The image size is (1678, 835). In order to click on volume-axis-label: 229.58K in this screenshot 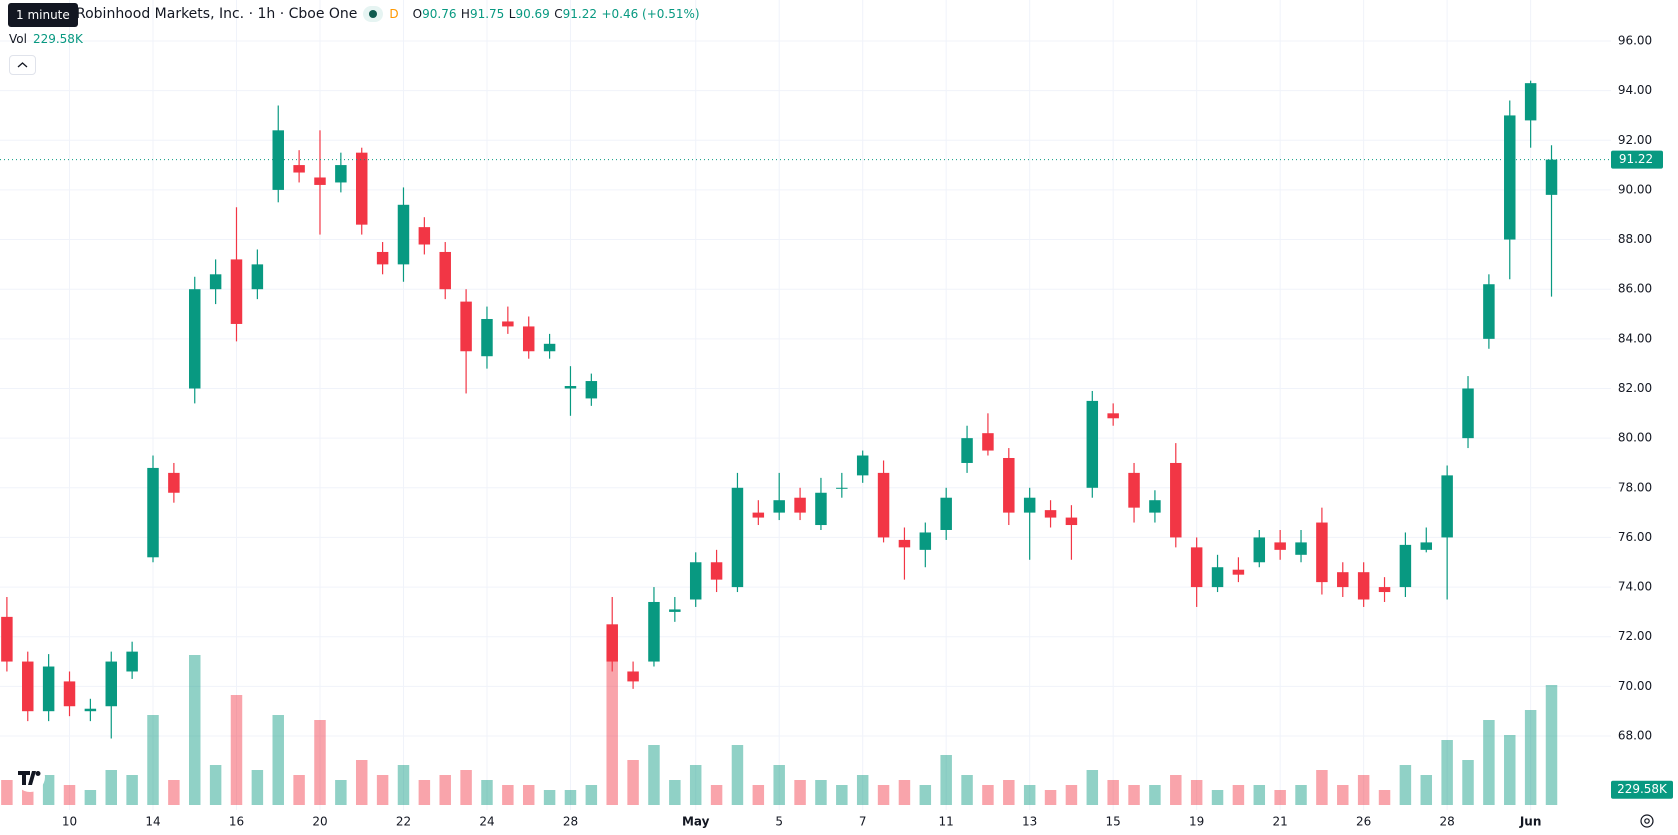, I will do `click(1642, 789)`.